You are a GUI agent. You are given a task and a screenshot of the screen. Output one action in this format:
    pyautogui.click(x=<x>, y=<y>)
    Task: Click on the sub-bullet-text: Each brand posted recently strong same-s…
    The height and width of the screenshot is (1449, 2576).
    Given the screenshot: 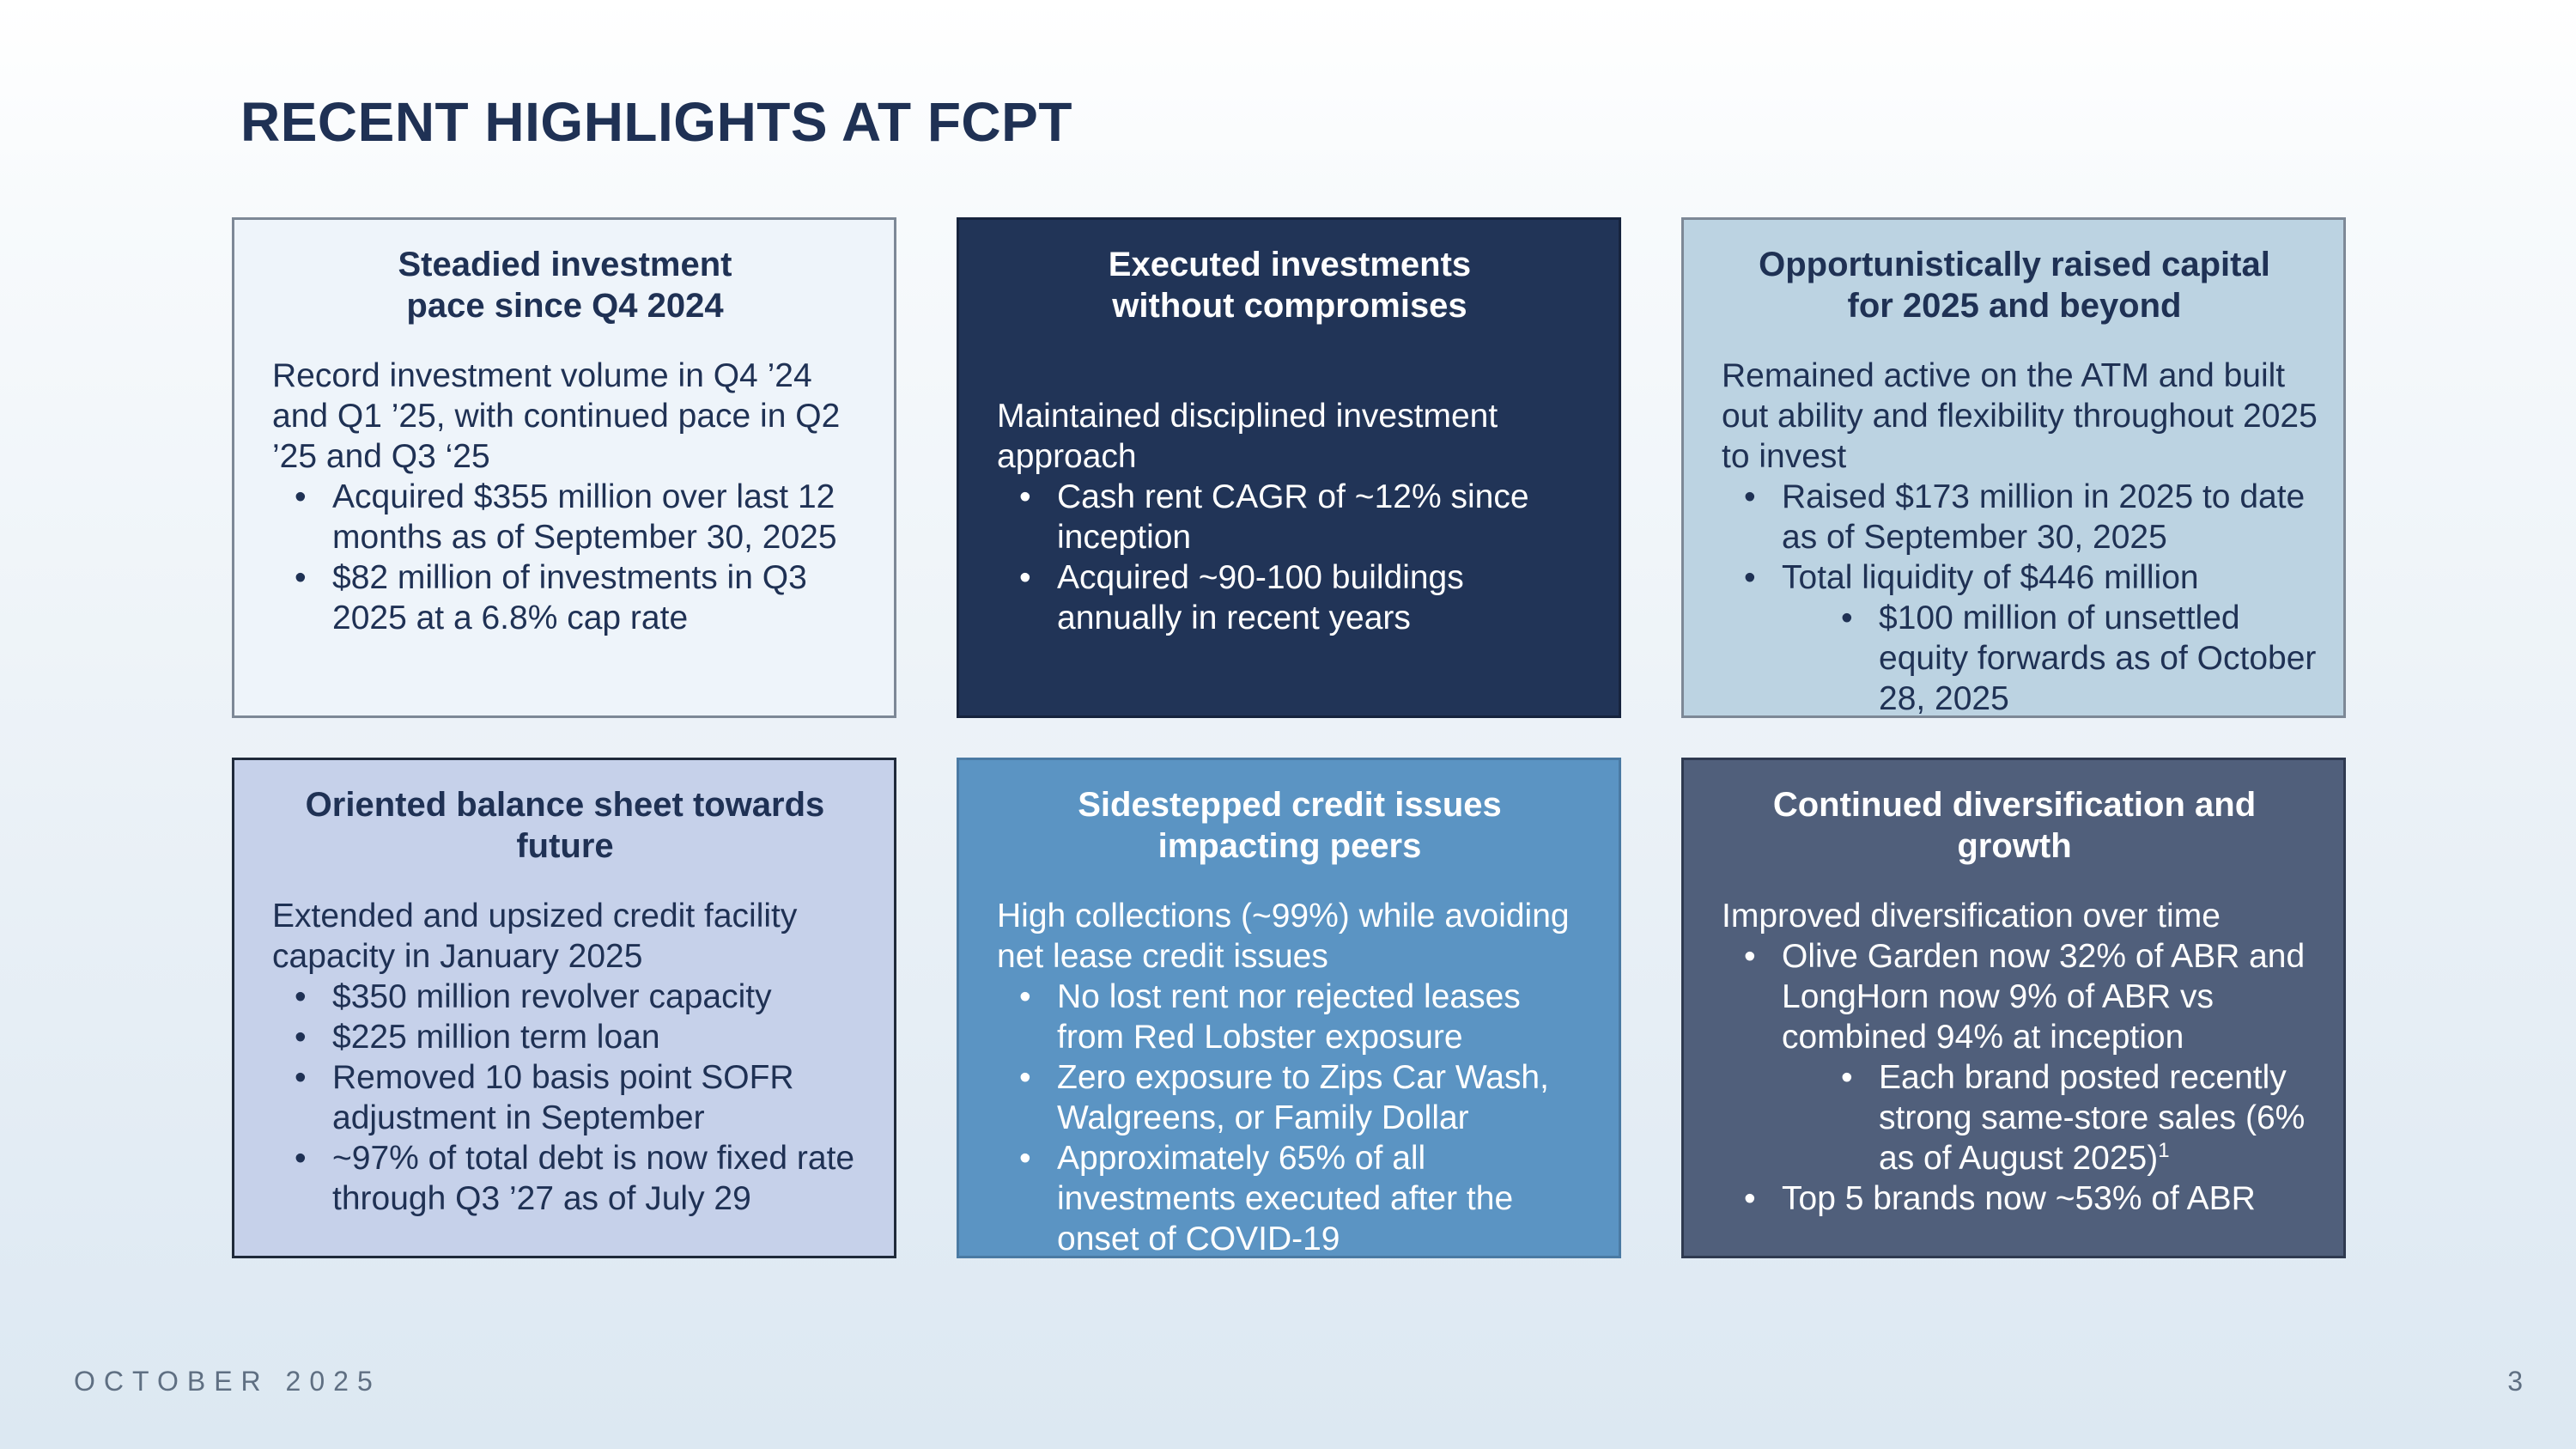 What is the action you would take?
    pyautogui.click(x=2092, y=1118)
    